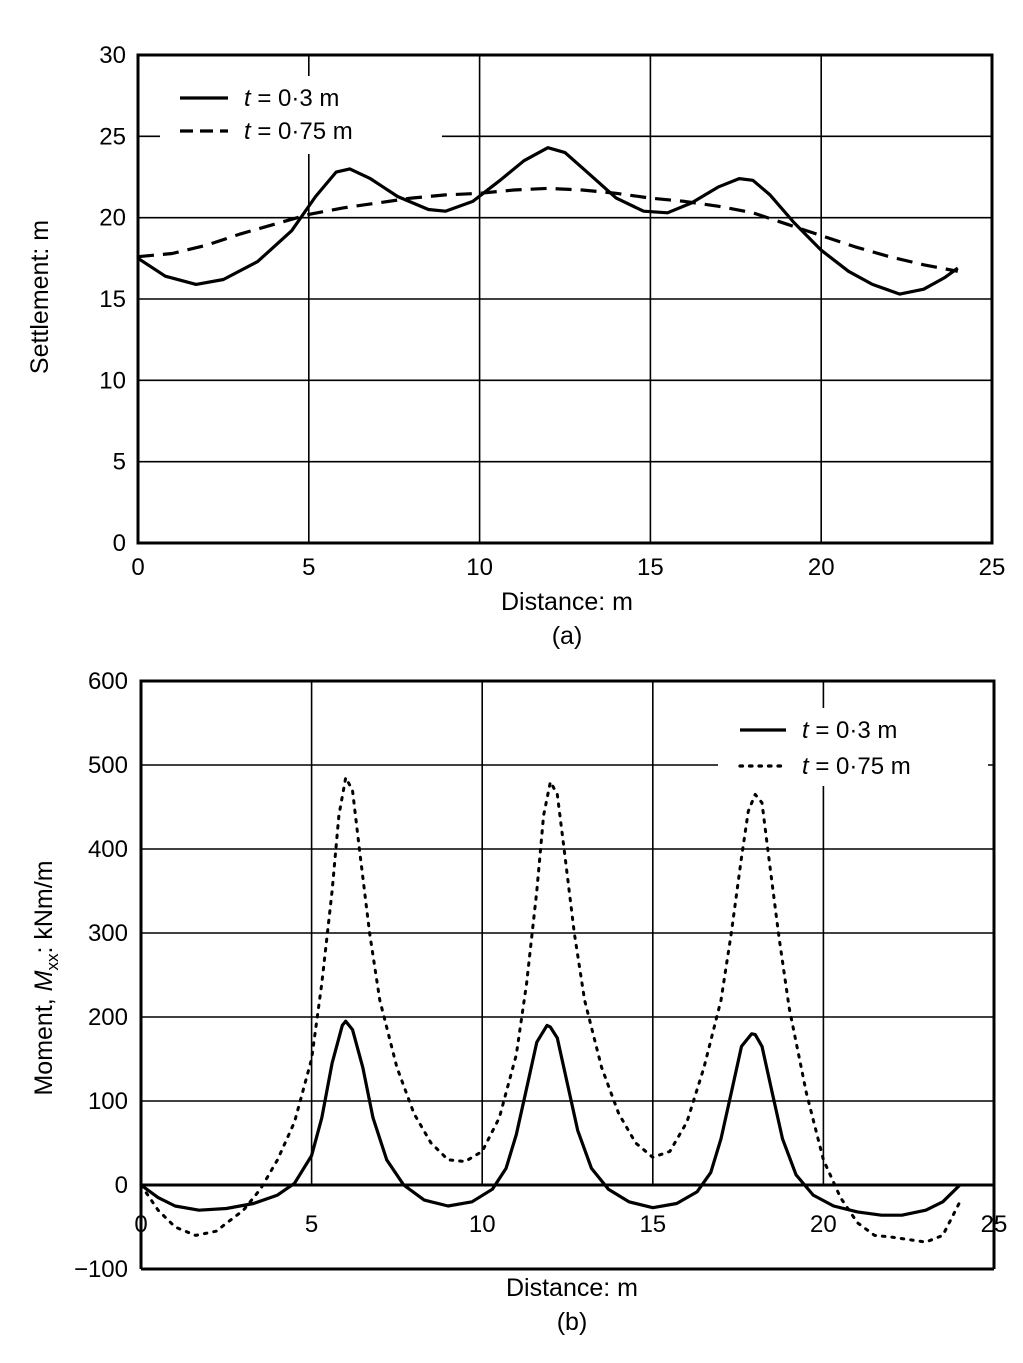  What do you see at coordinates (52, 962) in the screenshot?
I see `y-axis-label-sub: xx` at bounding box center [52, 962].